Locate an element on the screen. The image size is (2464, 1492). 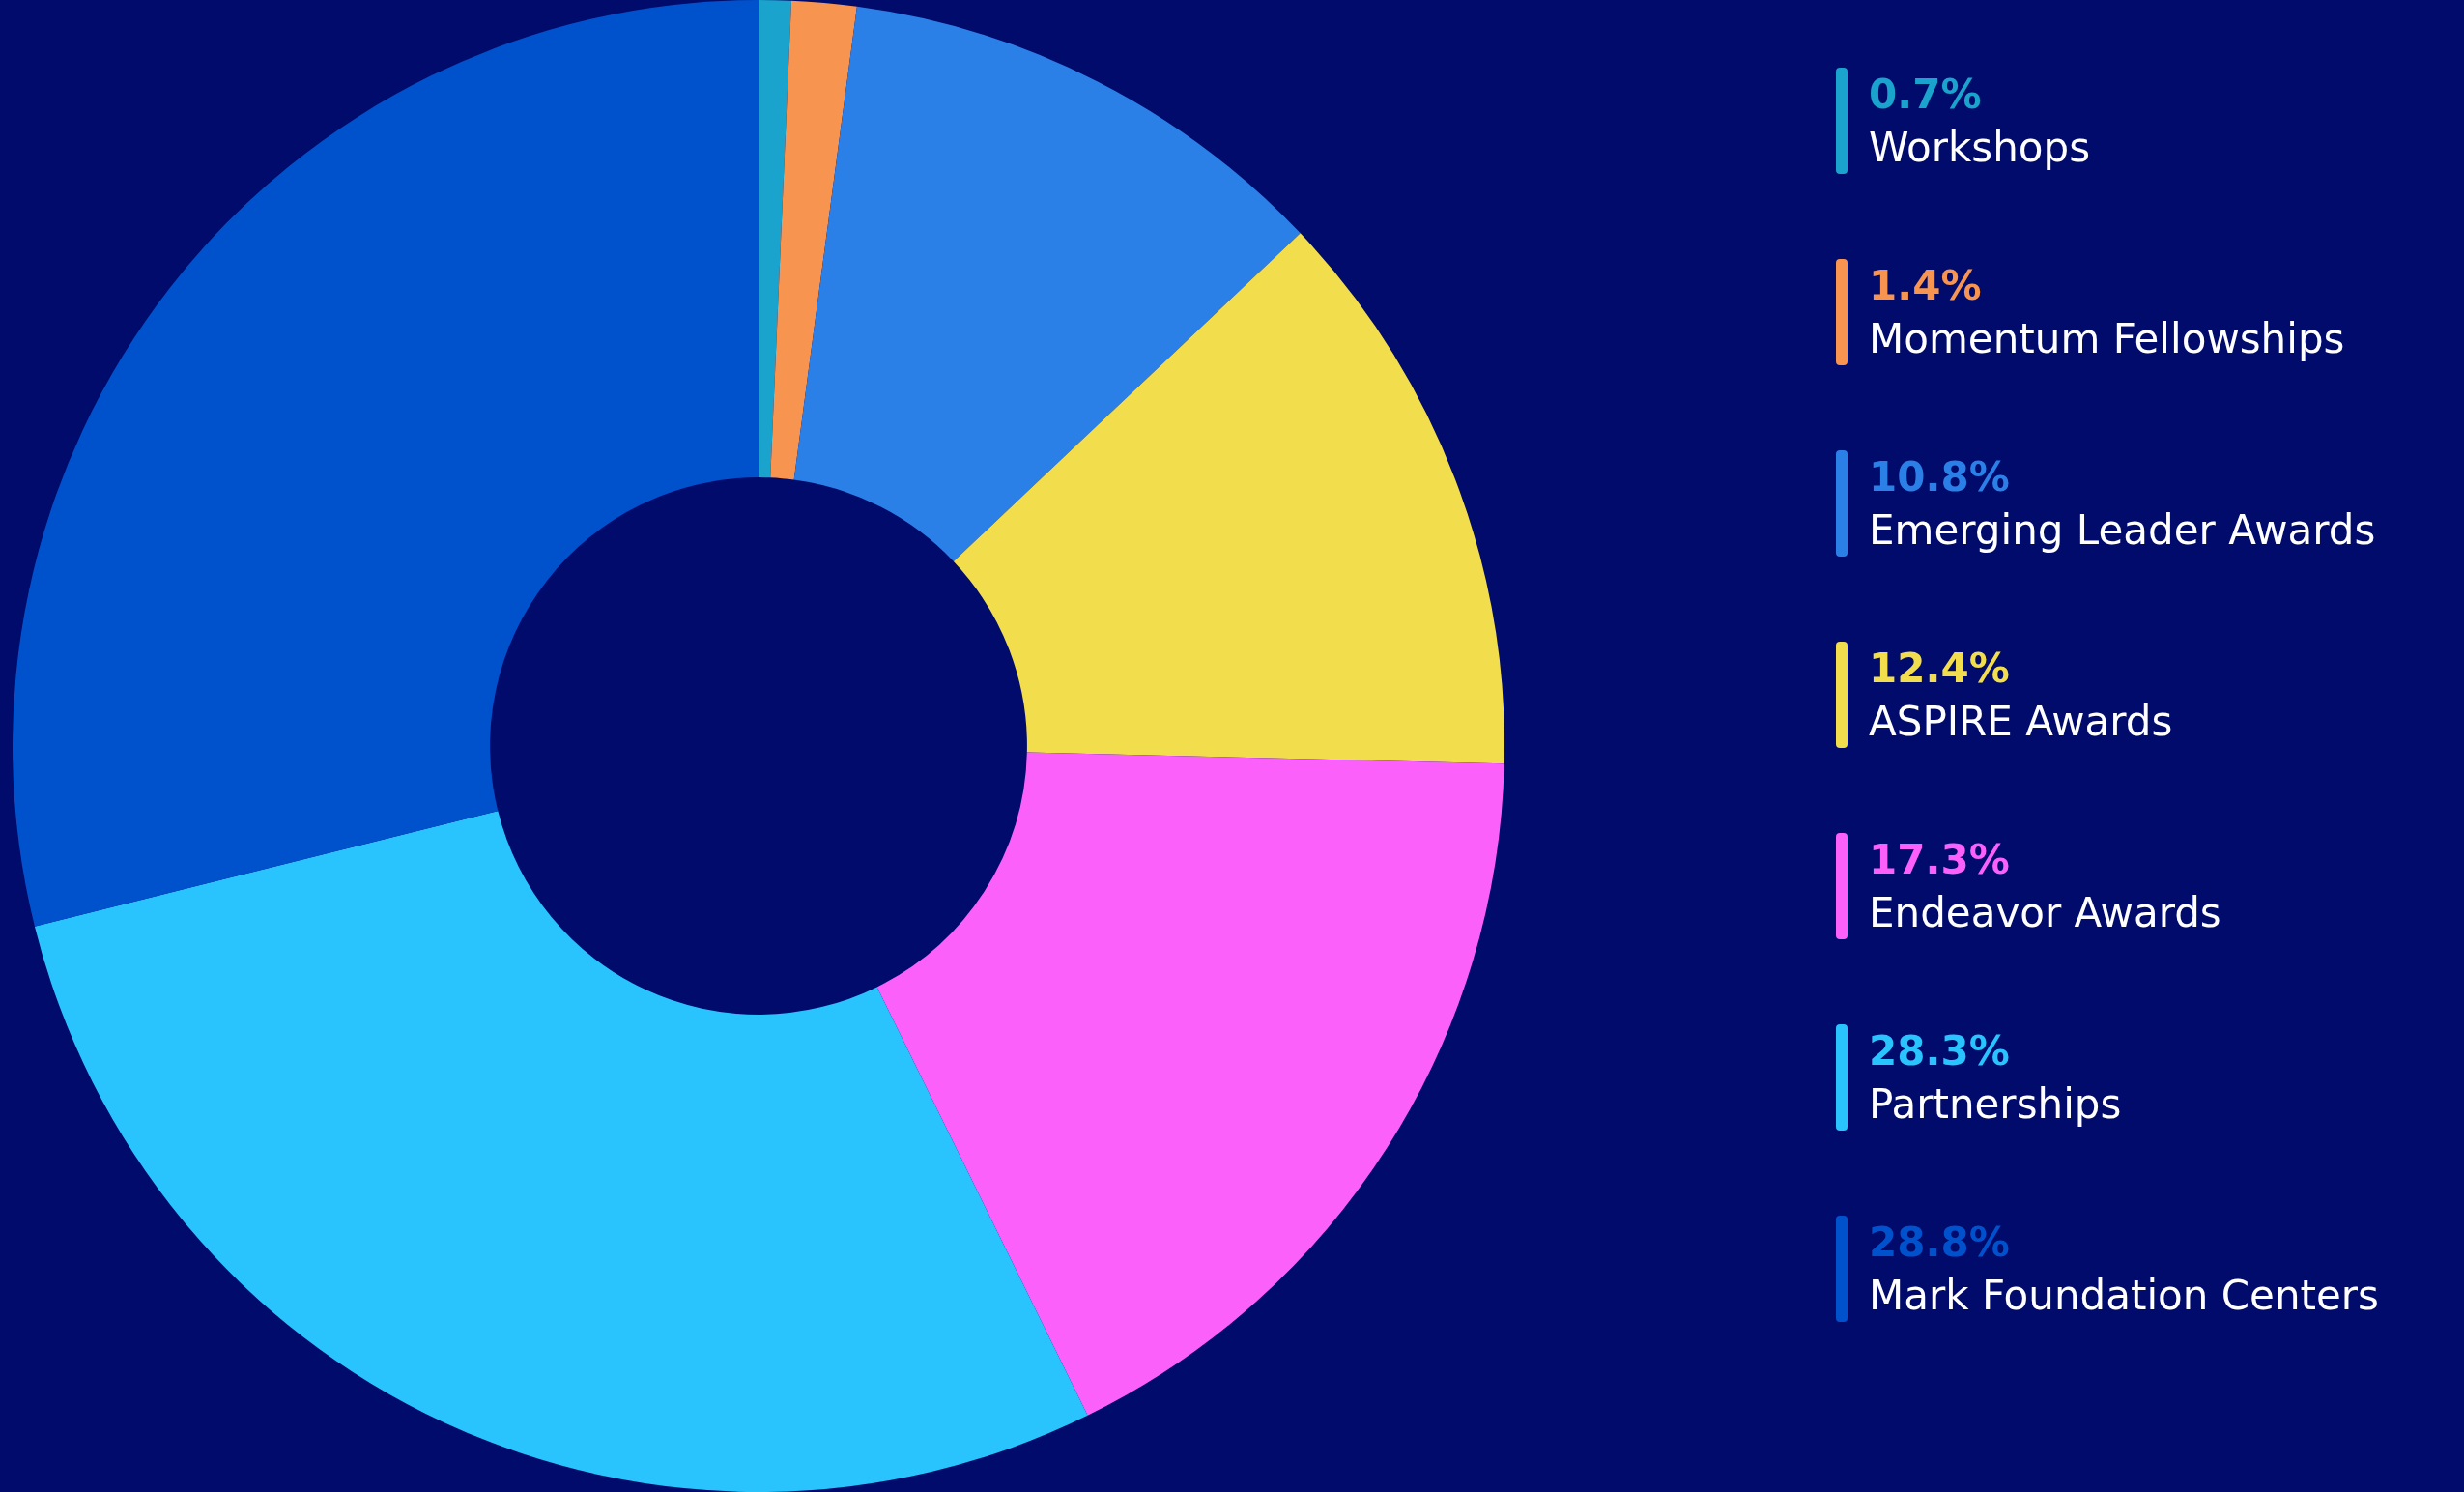
legend-label: Endeavor Awards is located at coordinates (2045, 913).